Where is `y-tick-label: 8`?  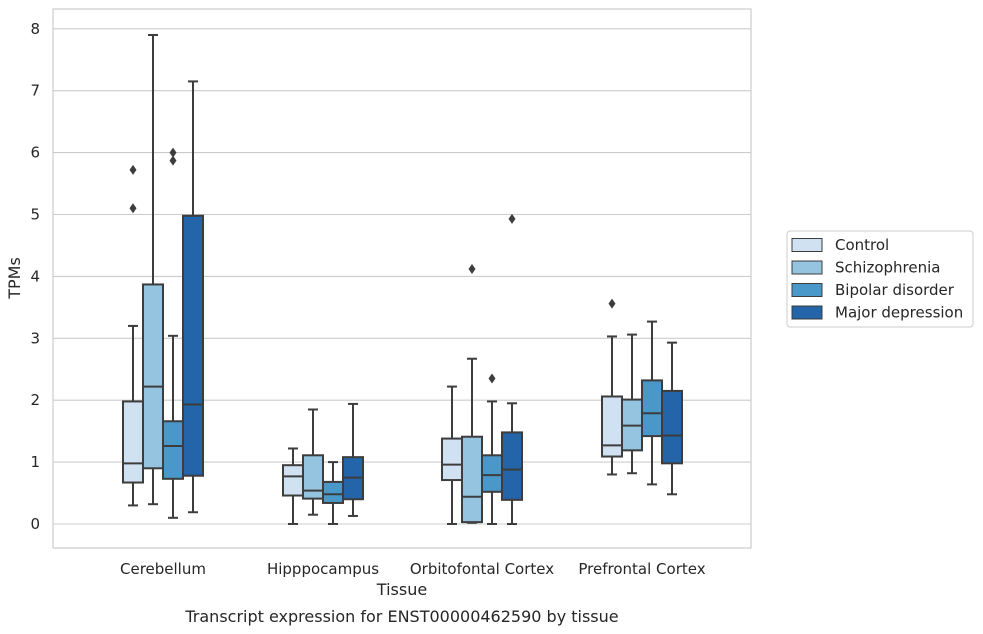 y-tick-label: 8 is located at coordinates (35, 29).